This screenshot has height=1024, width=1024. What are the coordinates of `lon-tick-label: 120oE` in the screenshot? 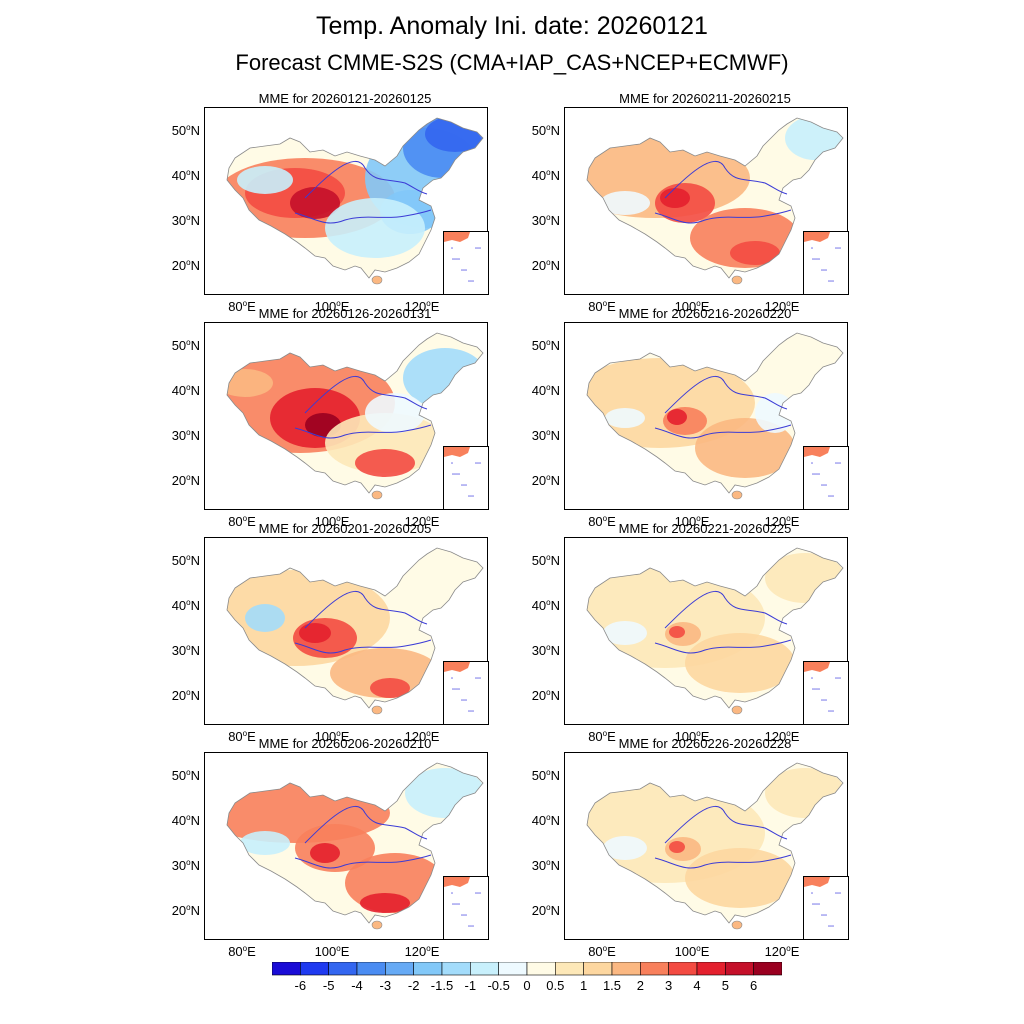 It's located at (422, 521).